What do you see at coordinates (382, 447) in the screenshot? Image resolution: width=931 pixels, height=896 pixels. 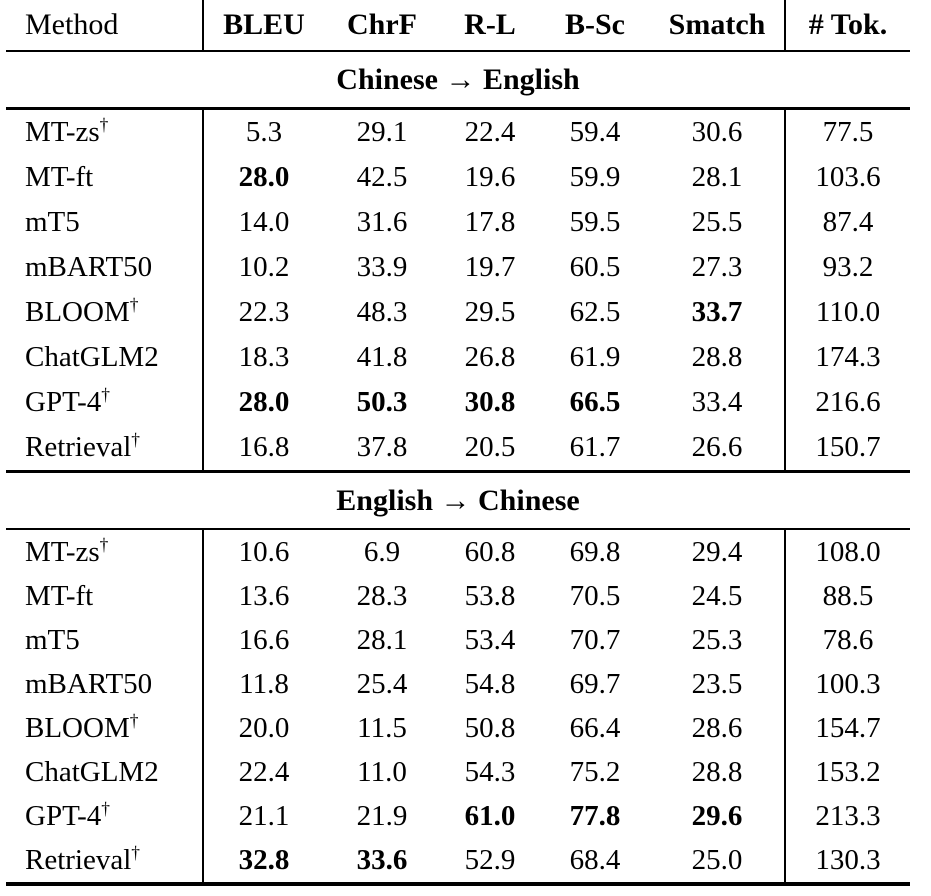 I see `value-cell: 37.8` at bounding box center [382, 447].